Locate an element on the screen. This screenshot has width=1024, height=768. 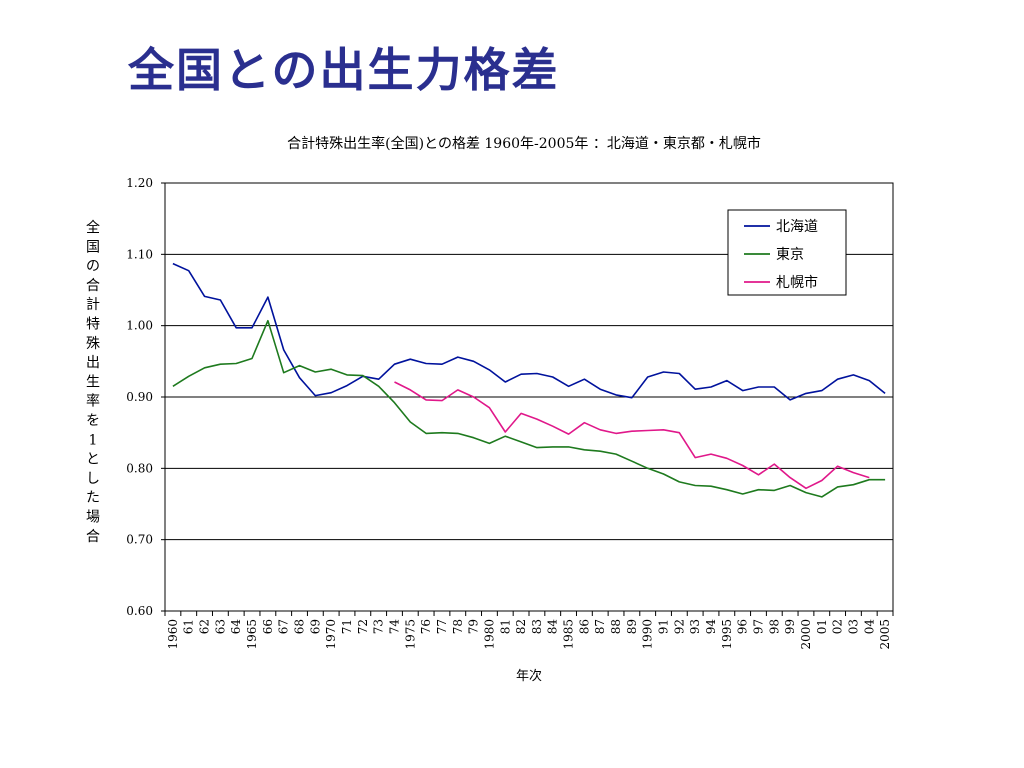
x-tick-label: 84 is located at coordinates (553, 627).